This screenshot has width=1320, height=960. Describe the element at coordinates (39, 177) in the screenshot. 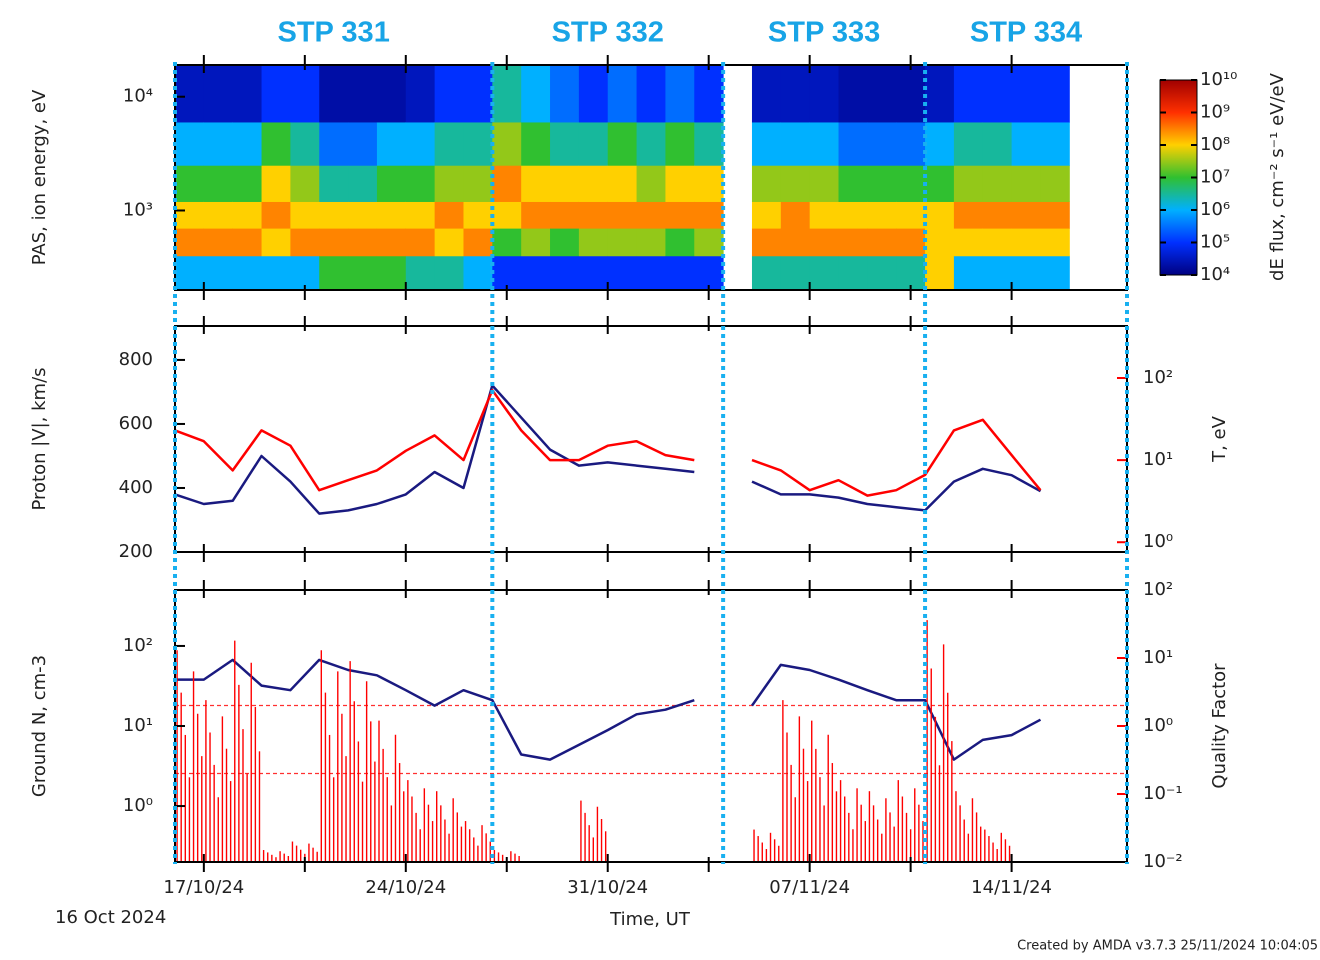

I see `y-axis-label: PAS, ion energy, eV` at that location.